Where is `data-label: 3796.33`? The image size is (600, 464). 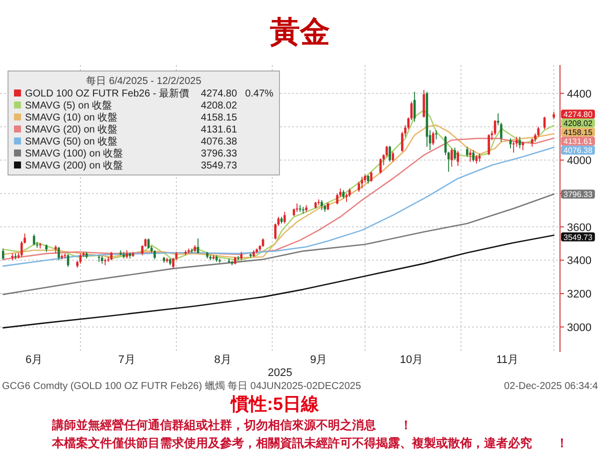
data-label: 3796.33 is located at coordinates (578, 195).